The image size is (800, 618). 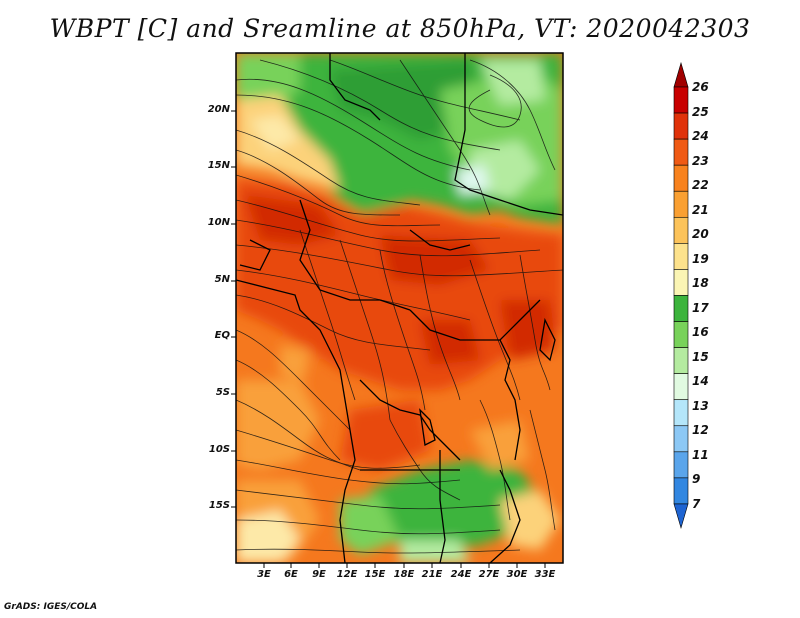 What do you see at coordinates (219, 505) in the screenshot?
I see `lat-label-15s: 15S` at bounding box center [219, 505].